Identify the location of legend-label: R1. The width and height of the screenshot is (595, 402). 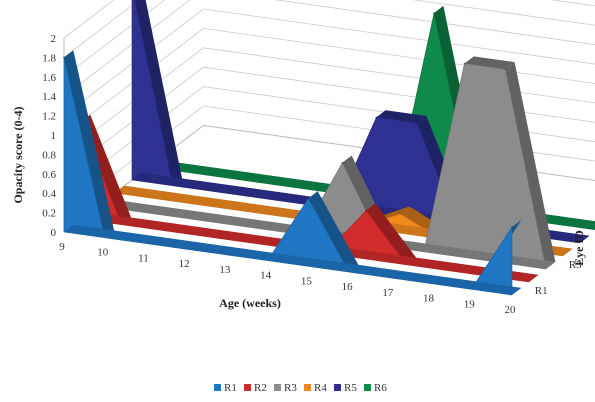
(230, 388).